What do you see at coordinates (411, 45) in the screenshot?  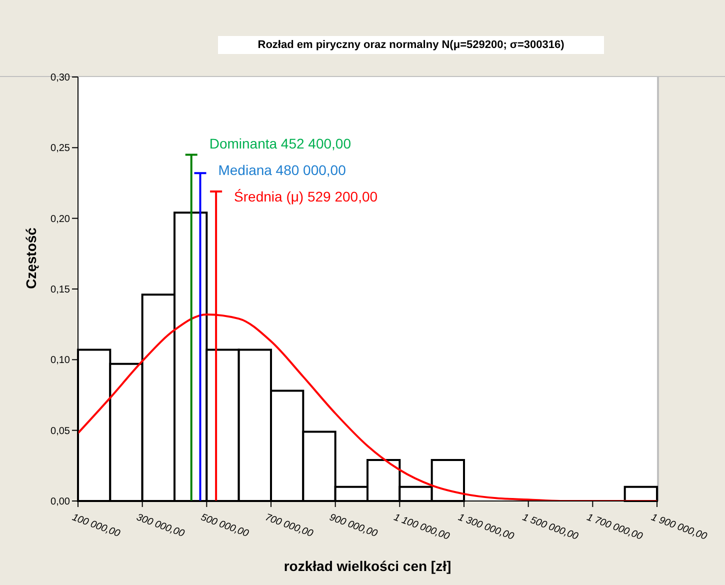 I see `chart-title: Rozład em piryczny oraz normalny N(μ=529200; σ=300316)` at bounding box center [411, 45].